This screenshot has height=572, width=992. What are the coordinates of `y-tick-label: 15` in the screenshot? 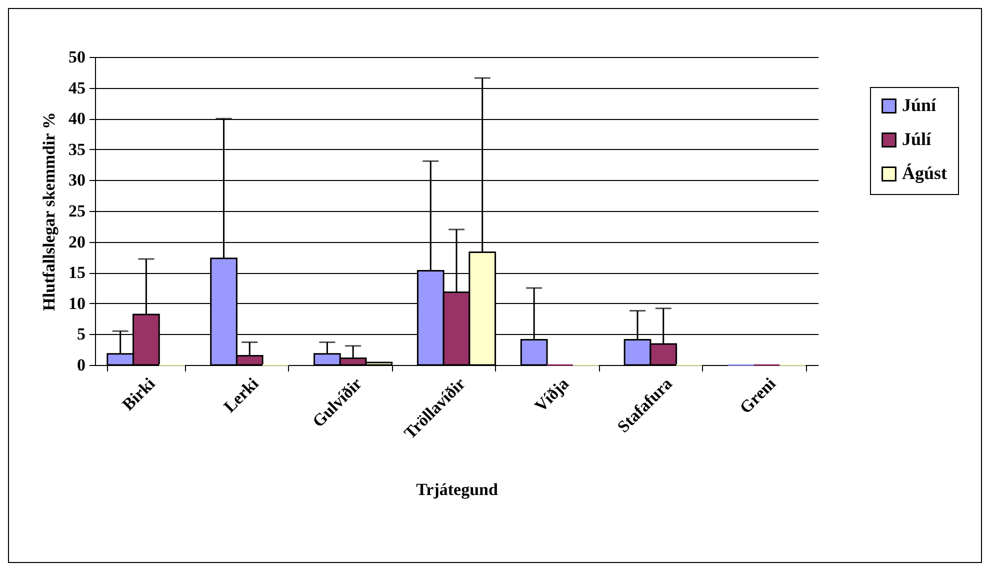 It's located at (77, 272).